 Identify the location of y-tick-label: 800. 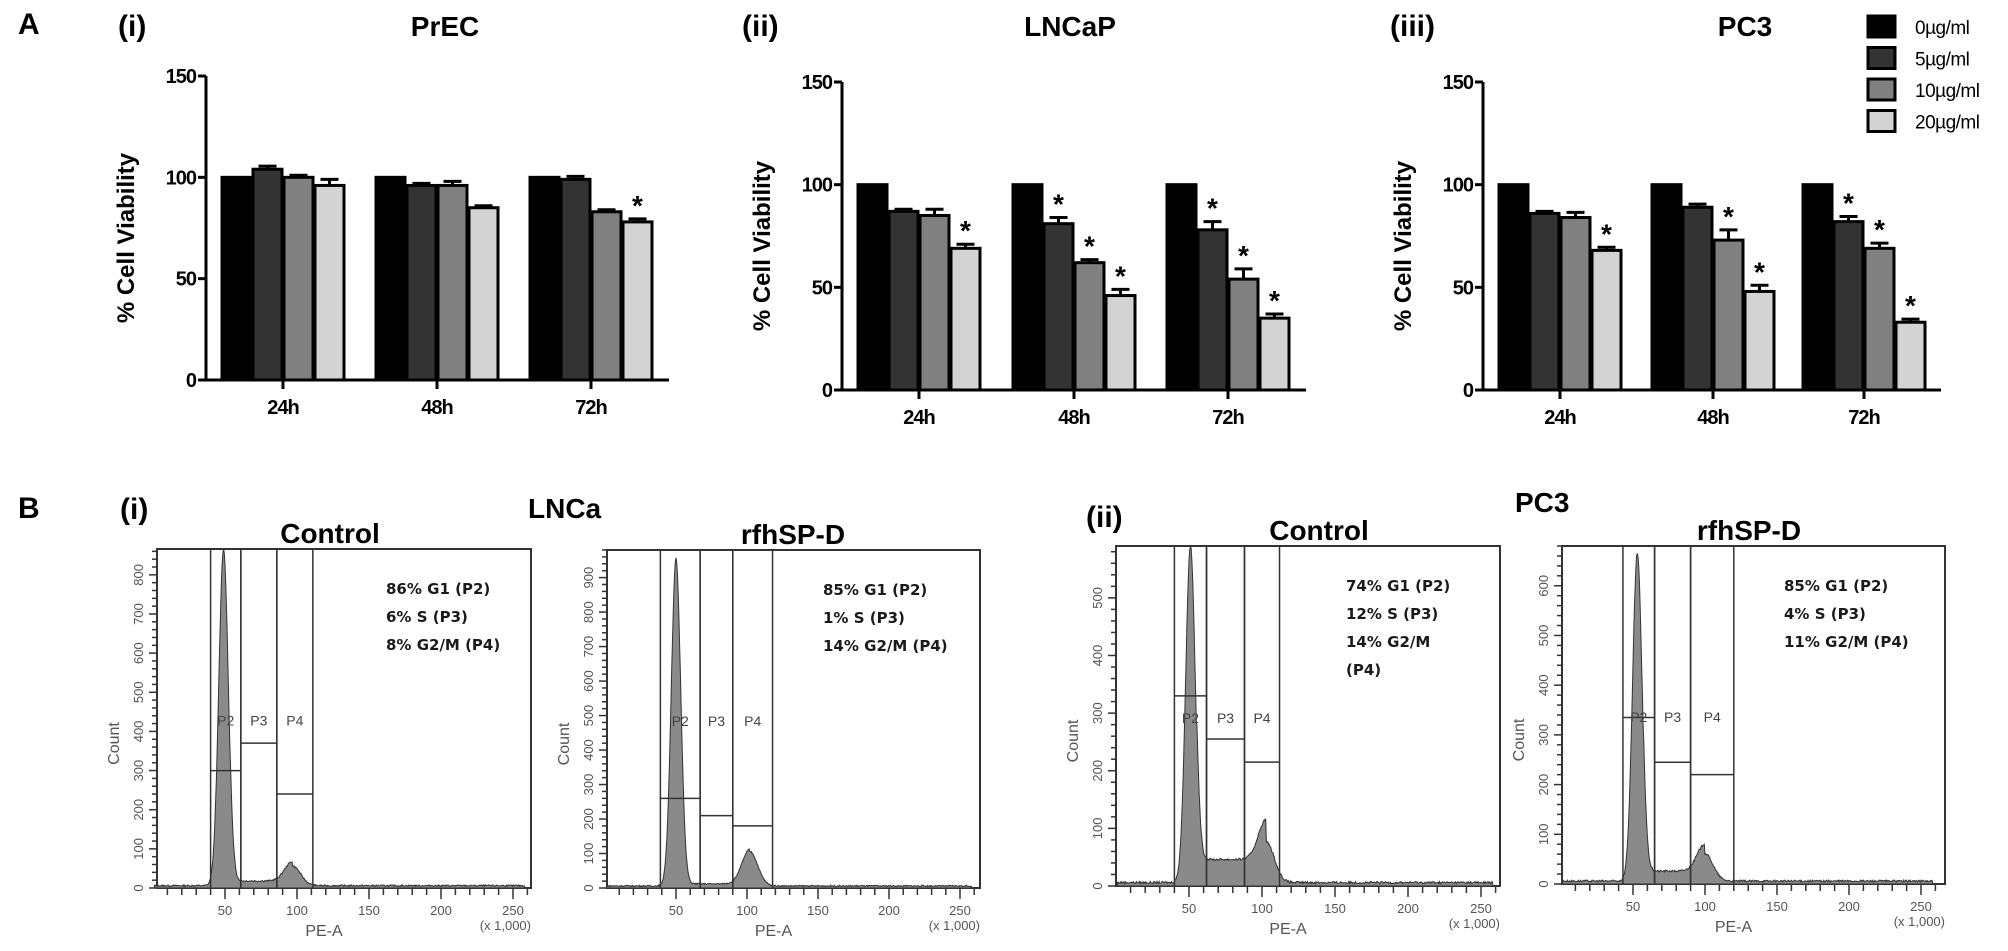
(138, 575).